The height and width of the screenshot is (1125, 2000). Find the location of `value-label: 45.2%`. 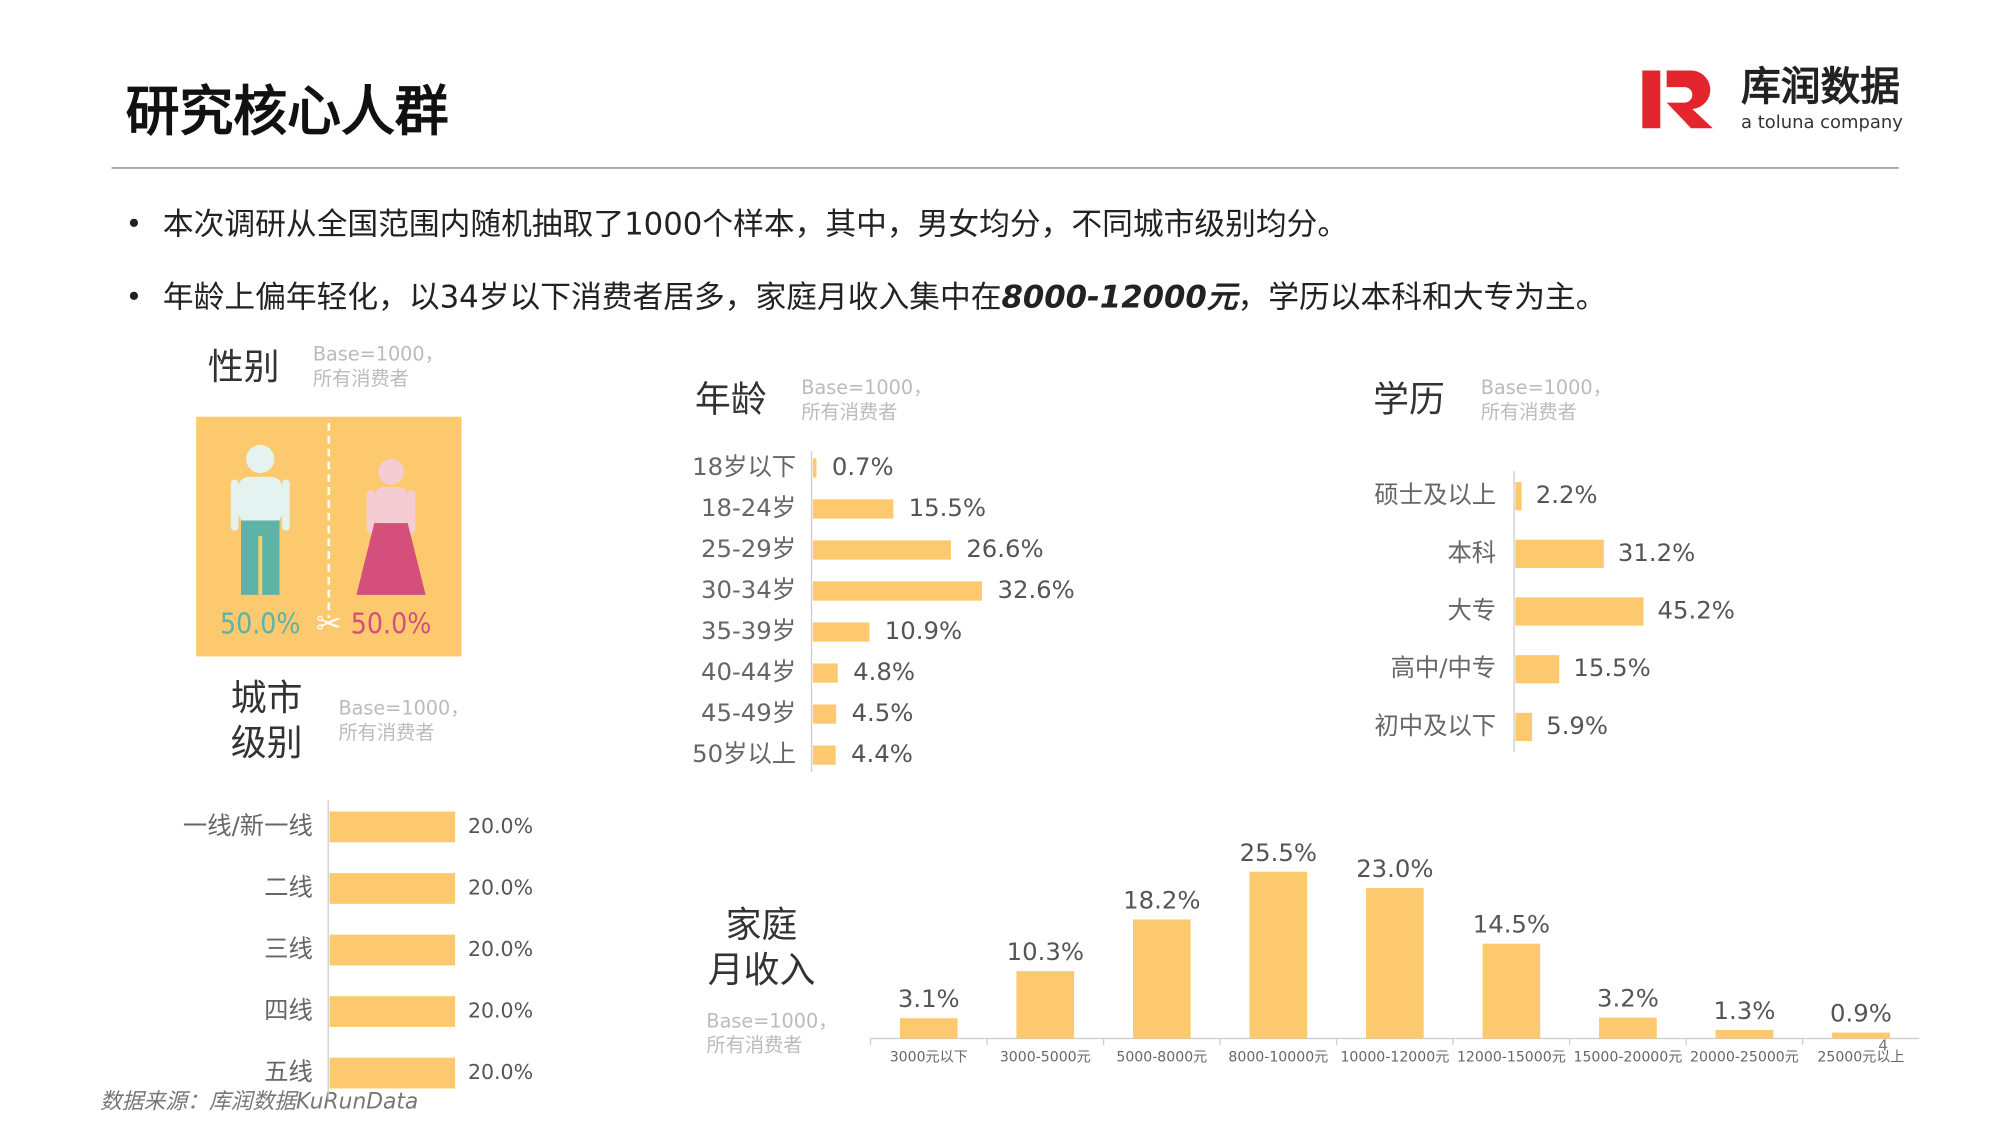

value-label: 45.2% is located at coordinates (1696, 610).